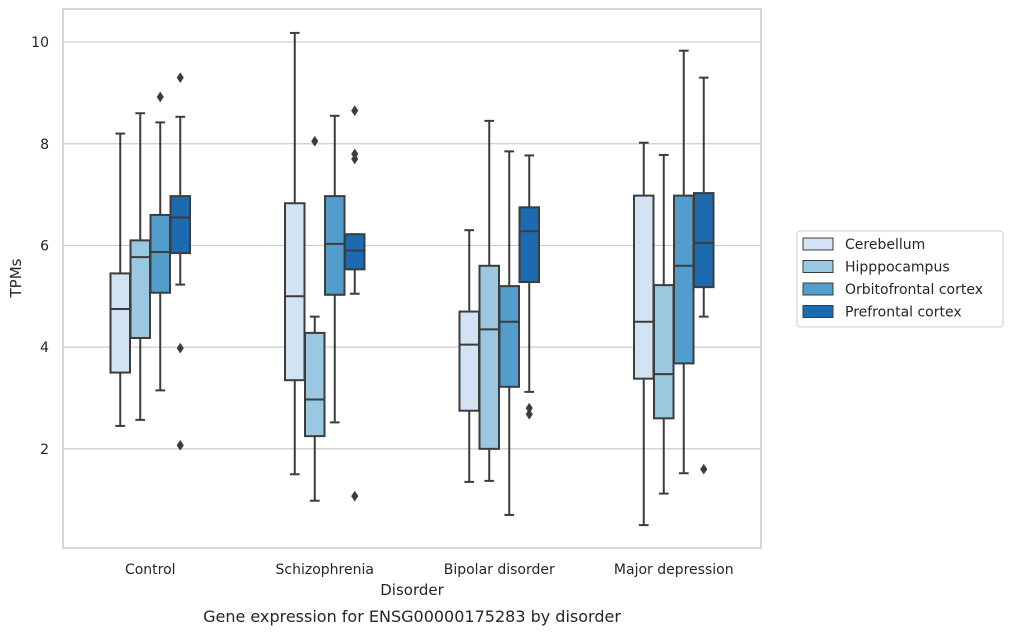  Describe the element at coordinates (40, 43) in the screenshot. I see `y-tick-label: 10` at that location.